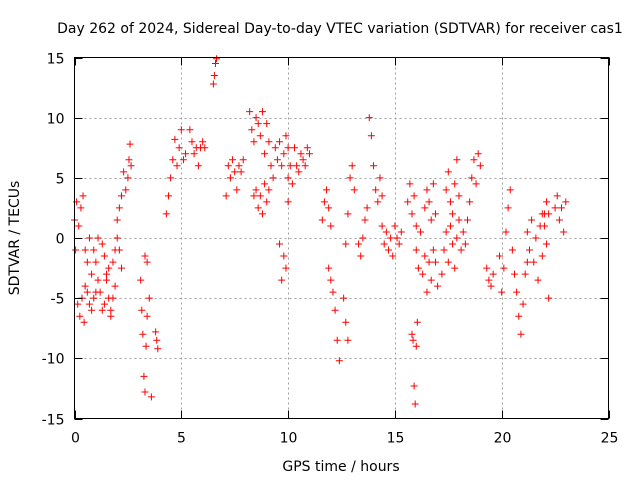  I want to click on x-tick-label: 10, so click(289, 439).